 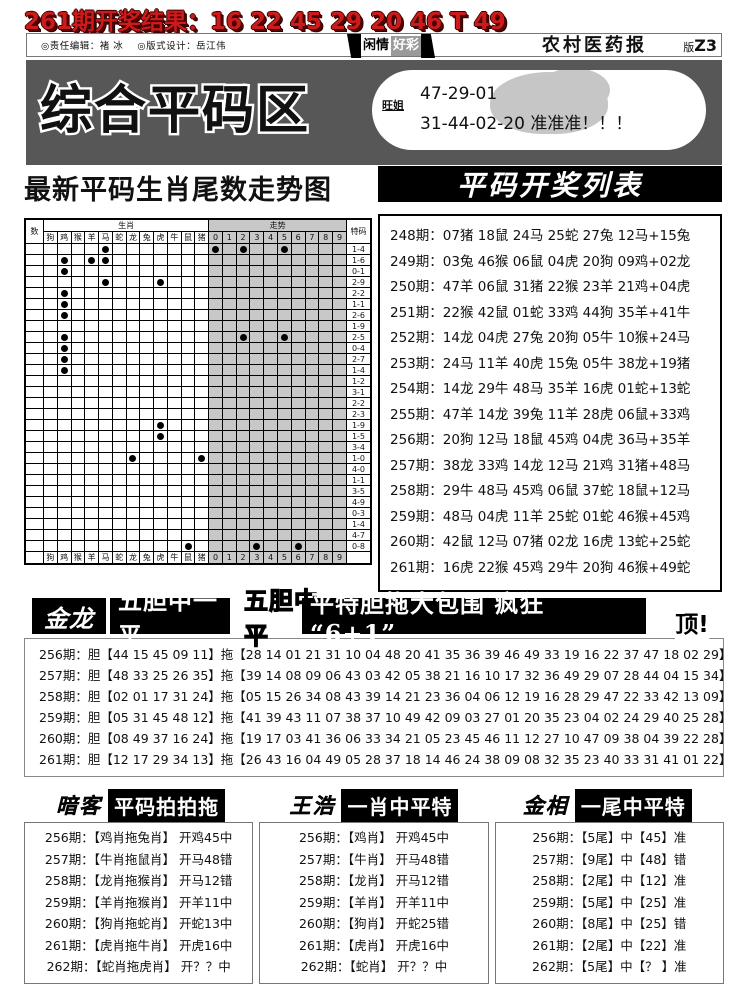 I want to click on trend-row: 3-1, so click(x=198, y=392).